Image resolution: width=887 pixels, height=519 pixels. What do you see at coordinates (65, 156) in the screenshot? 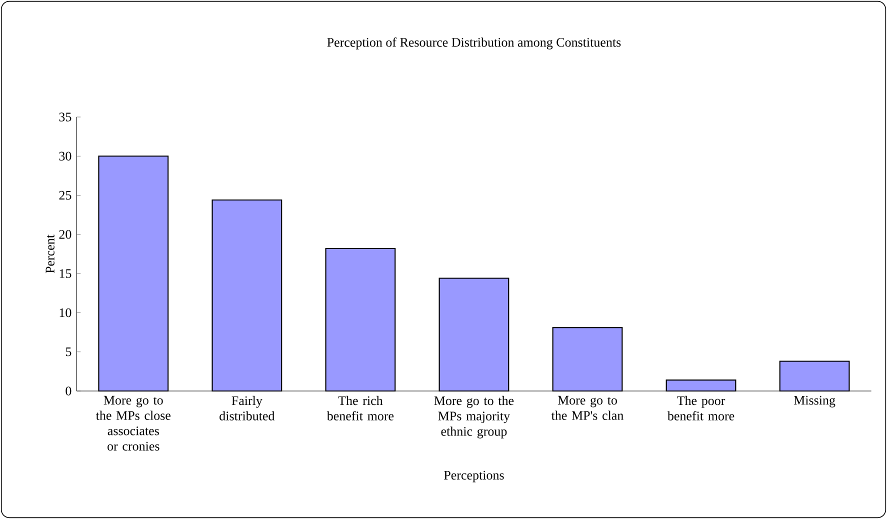
I see `y-tick-label: 30` at bounding box center [65, 156].